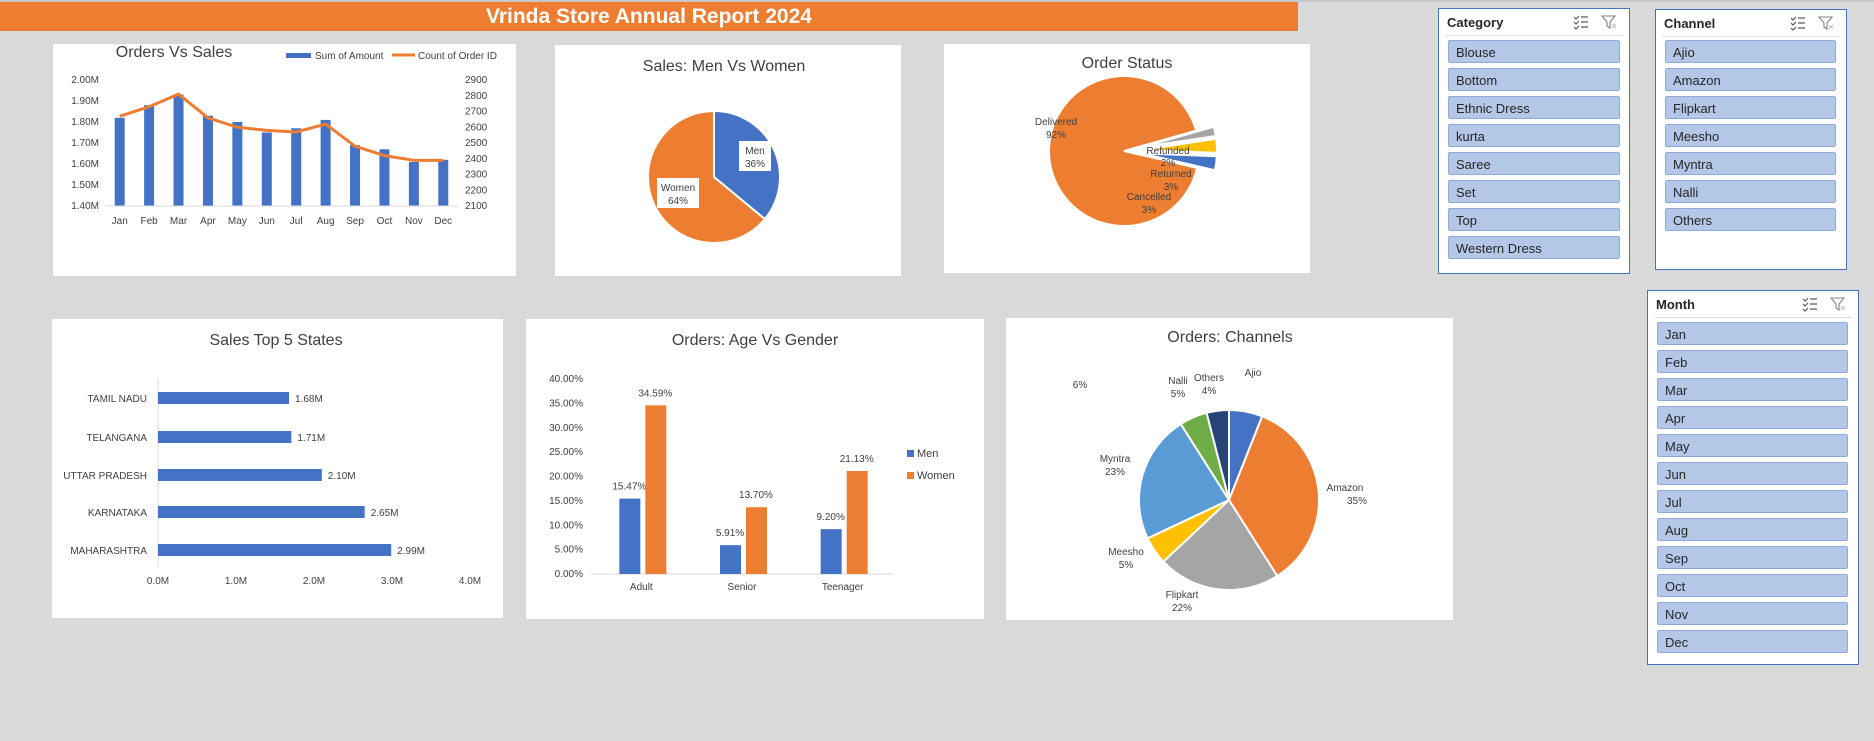 This screenshot has height=741, width=1874. I want to click on slicer-item-feb: Feb, so click(1752, 361).